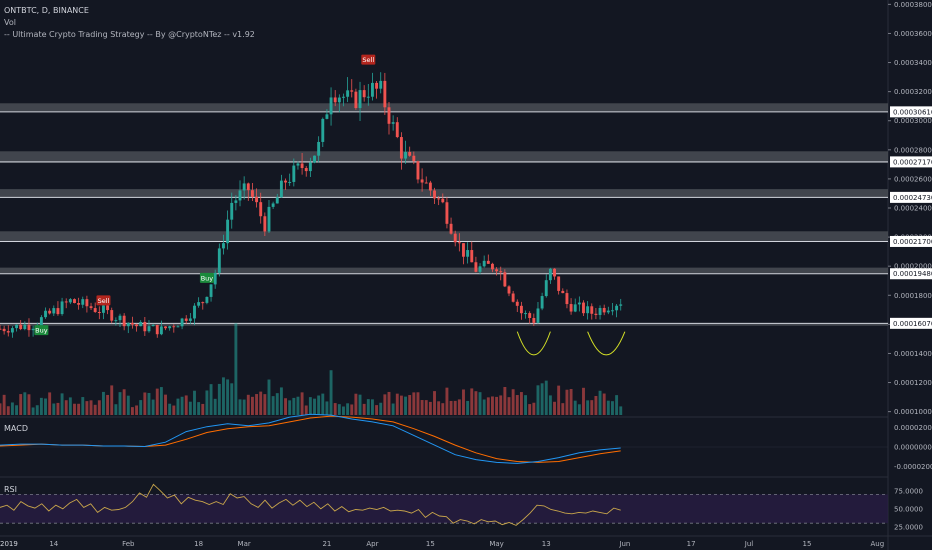 The width and height of the screenshot is (932, 550). Describe the element at coordinates (908, 527) in the screenshot. I see `rsi-tick-label: 25.0000` at that location.